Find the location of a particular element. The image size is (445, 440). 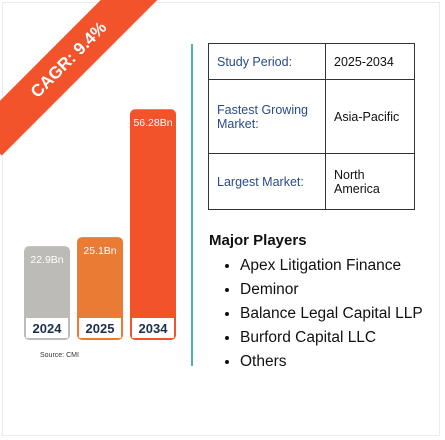

cagr-ribbon: CAGR: 9.4% is located at coordinates (80, 80).